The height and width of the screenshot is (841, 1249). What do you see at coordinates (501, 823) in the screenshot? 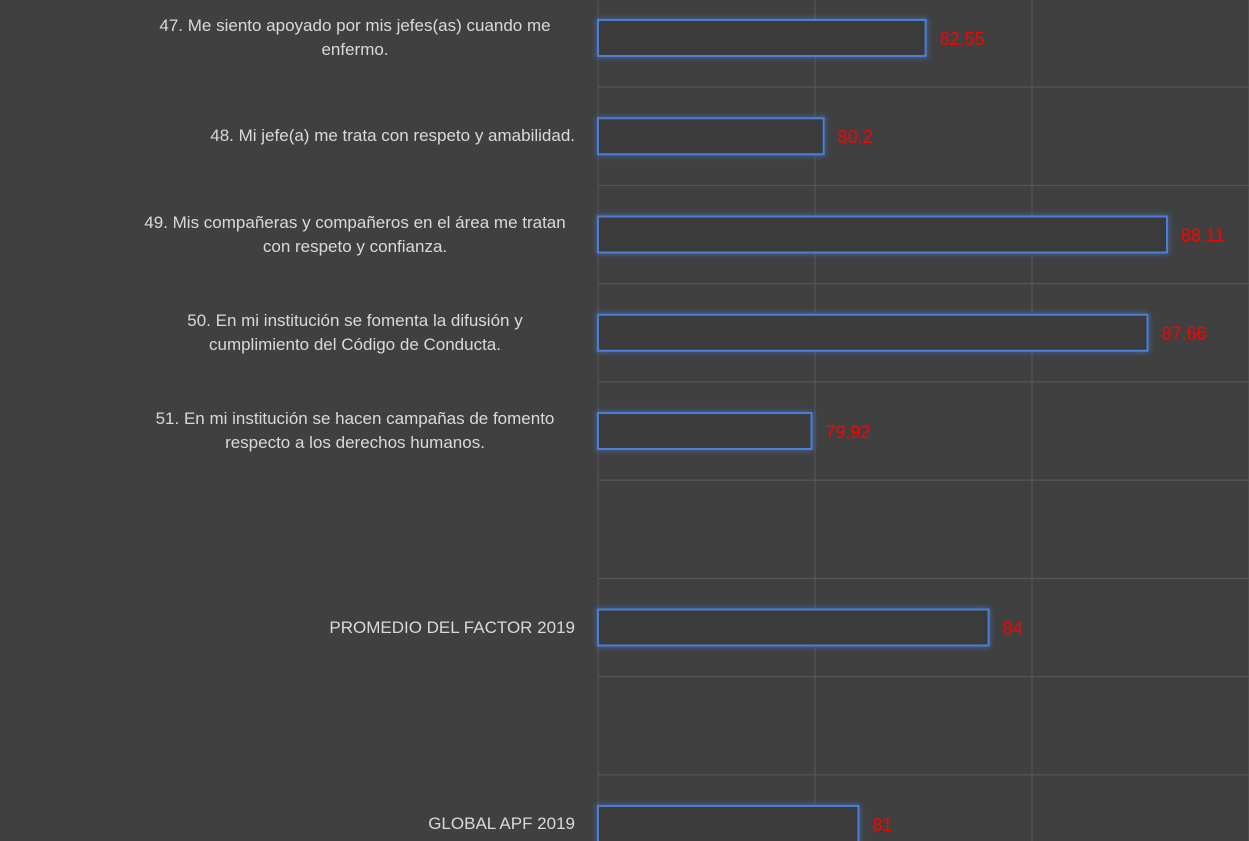
I see `category-label: GLOBAL APF 2019` at bounding box center [501, 823].